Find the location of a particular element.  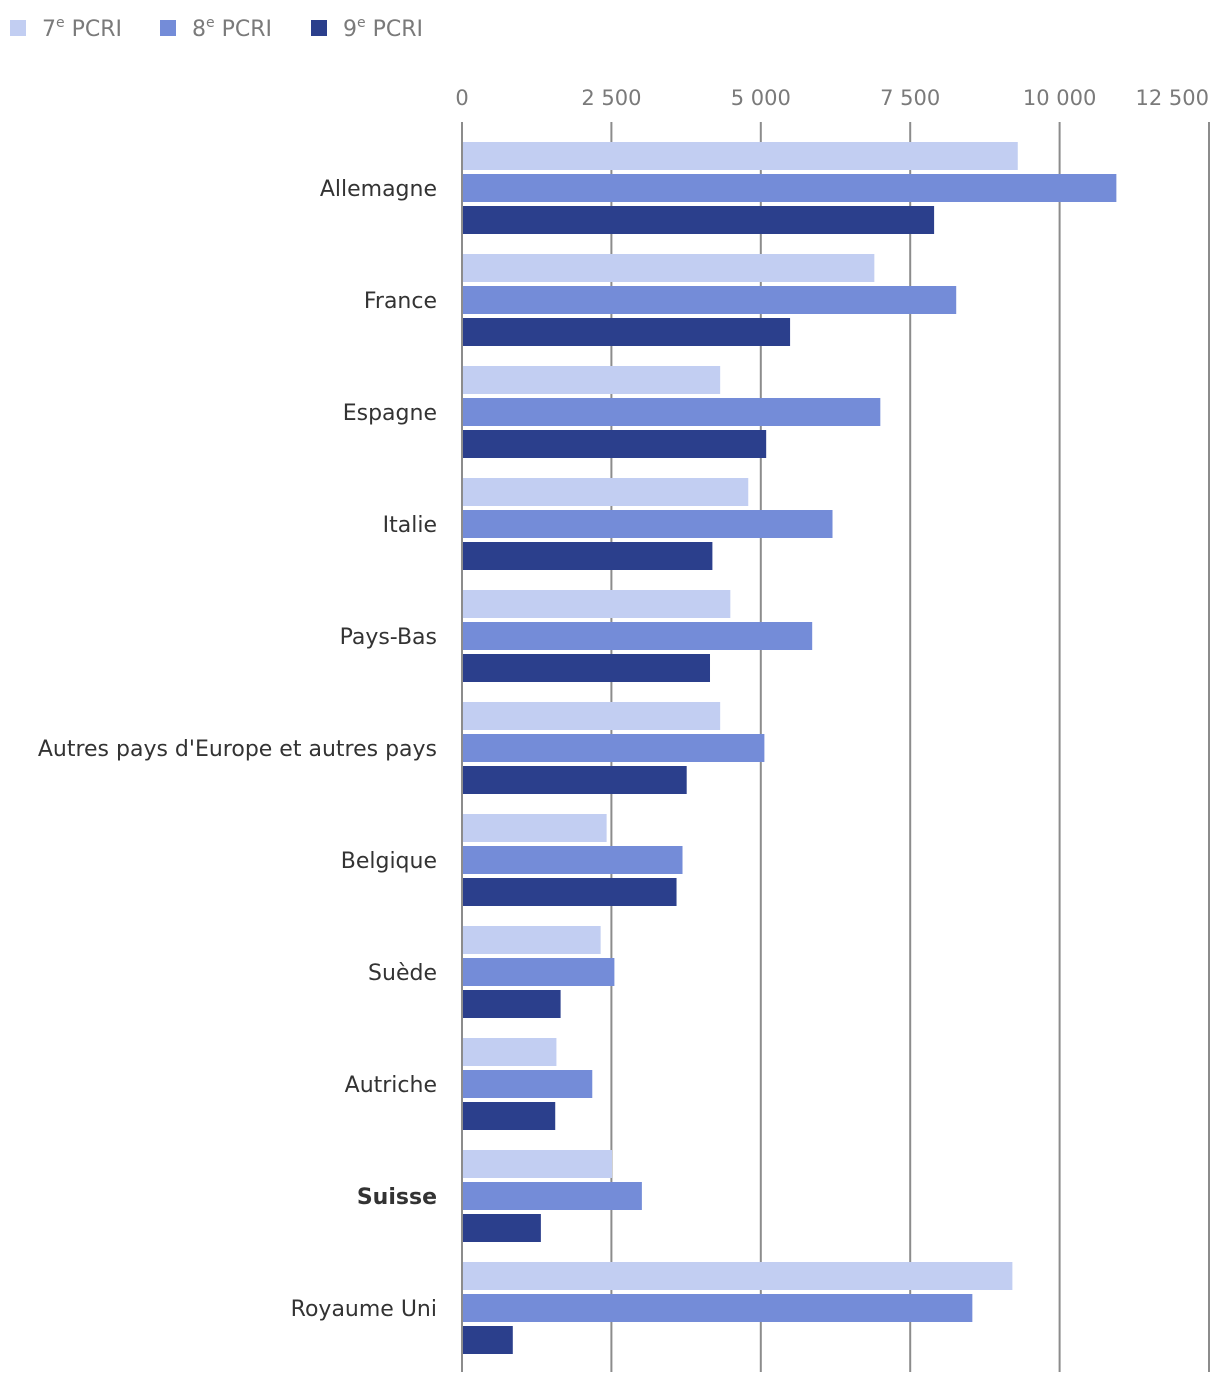

chart-legend: 7e PCRI 8e PCRI 9e PCRI is located at coordinates (216, 28).